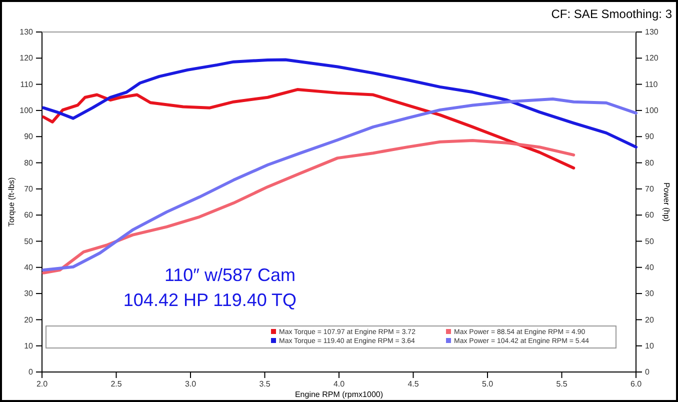 This screenshot has width=678, height=402. Describe the element at coordinates (116, 384) in the screenshot. I see `x-tick-label: 2.5` at that location.